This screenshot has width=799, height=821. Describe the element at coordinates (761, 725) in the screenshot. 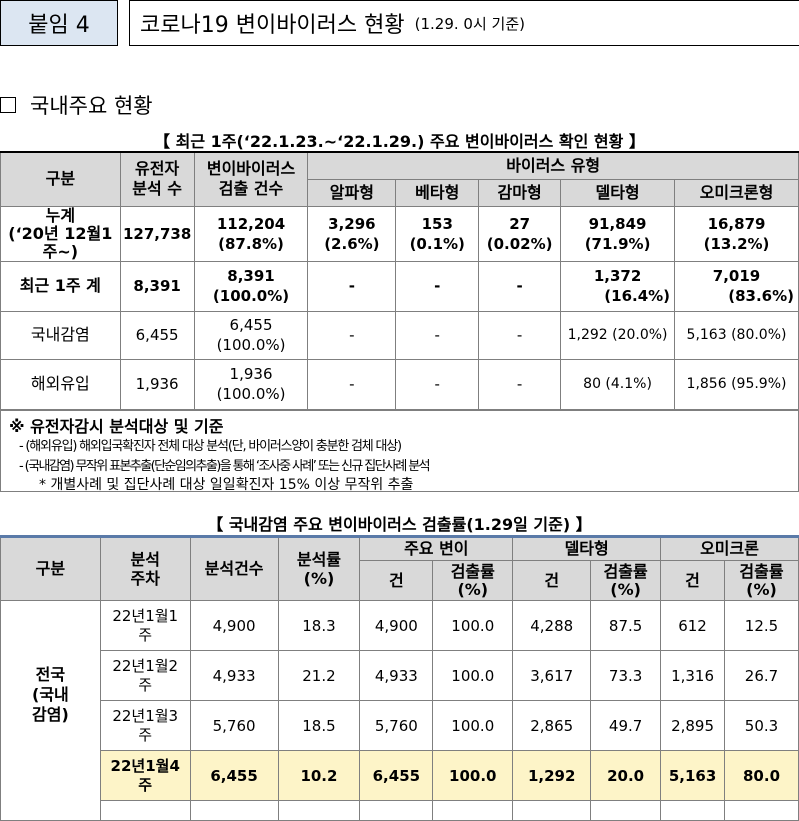

I see `cell-omicron-rate: 50.3` at that location.